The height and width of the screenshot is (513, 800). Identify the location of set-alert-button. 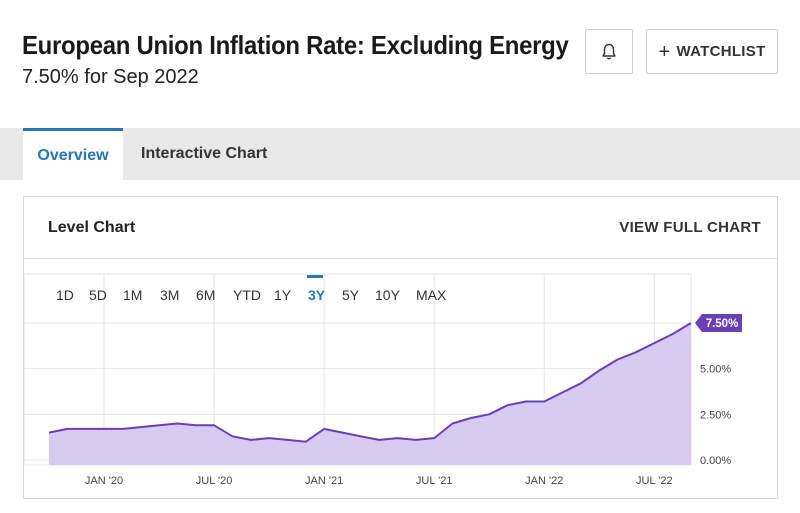
(609, 51).